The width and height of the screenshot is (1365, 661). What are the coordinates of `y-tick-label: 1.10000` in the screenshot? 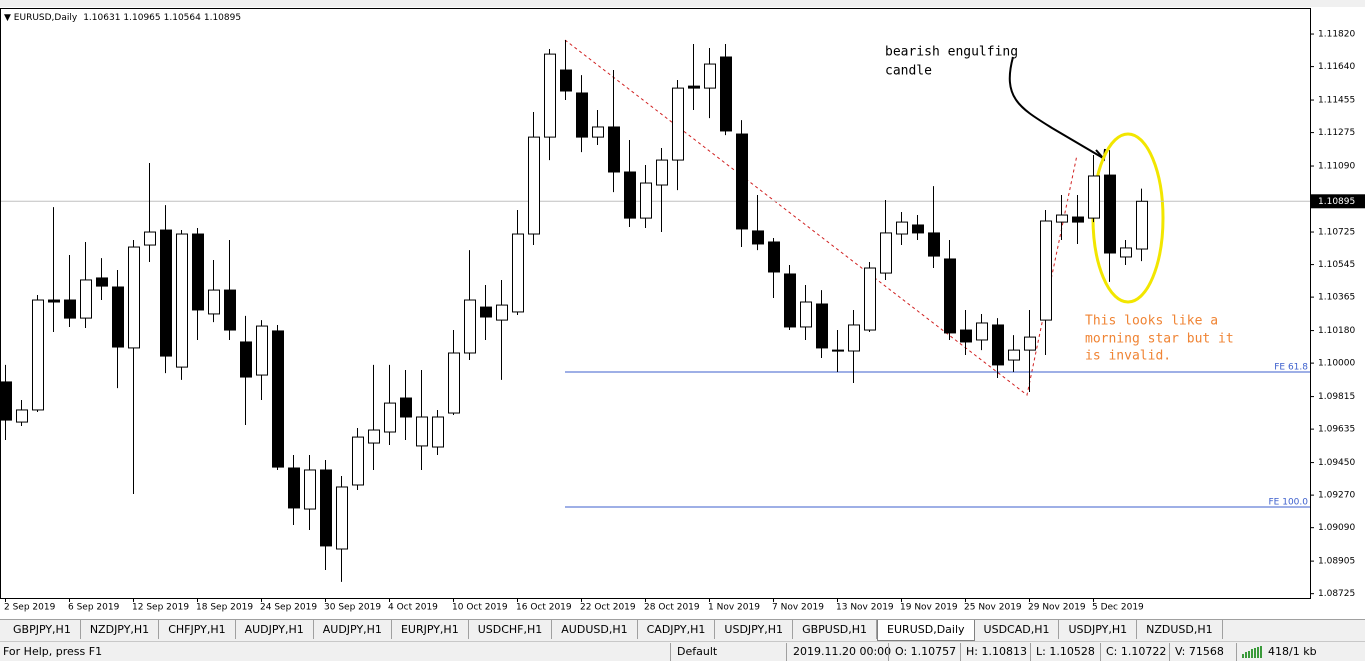 It's located at (1336, 364).